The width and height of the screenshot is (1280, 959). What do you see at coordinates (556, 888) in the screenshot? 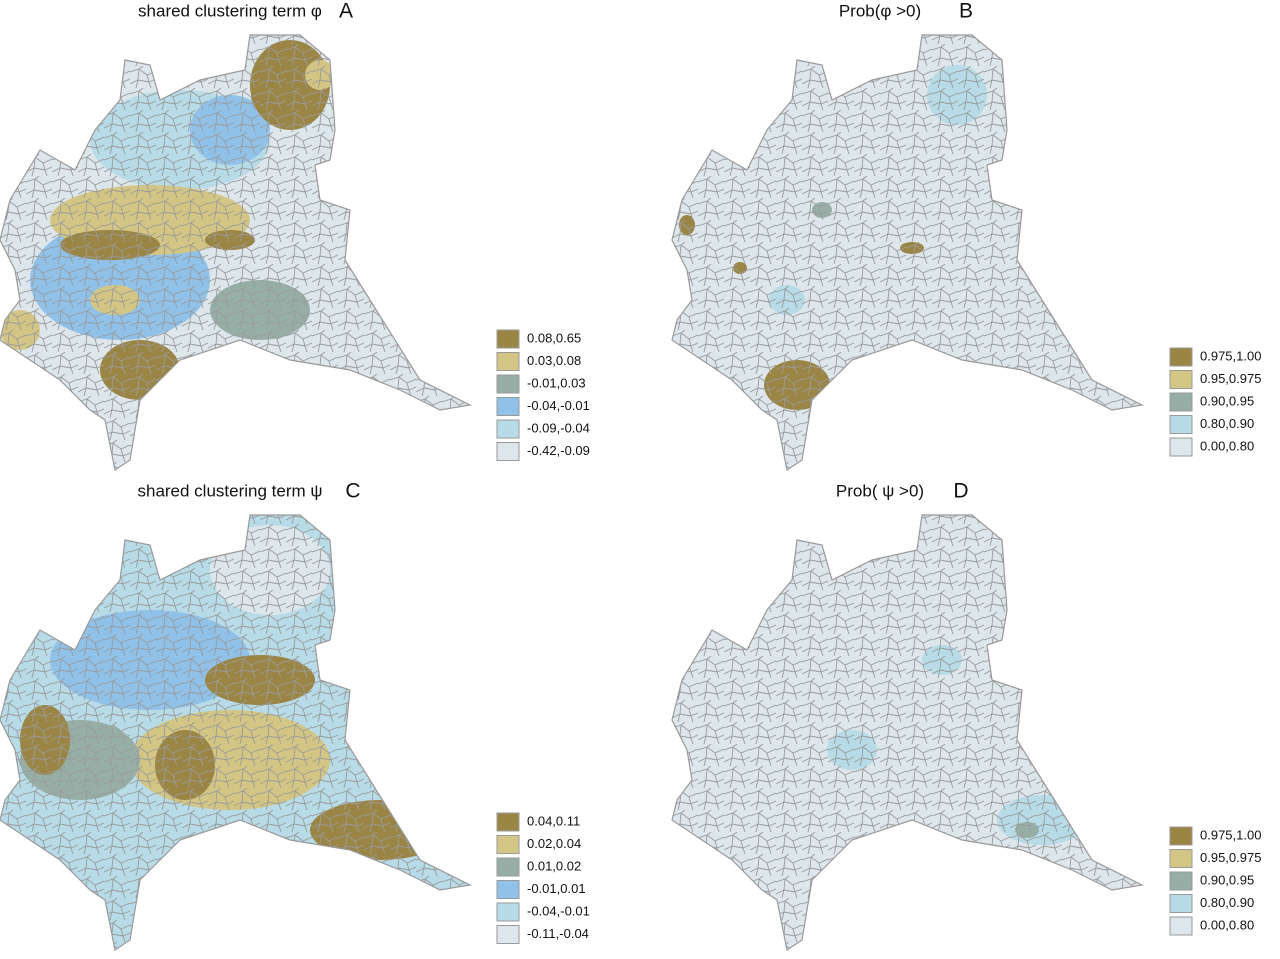
I see `legend-label: -0.01,0.01` at bounding box center [556, 888].